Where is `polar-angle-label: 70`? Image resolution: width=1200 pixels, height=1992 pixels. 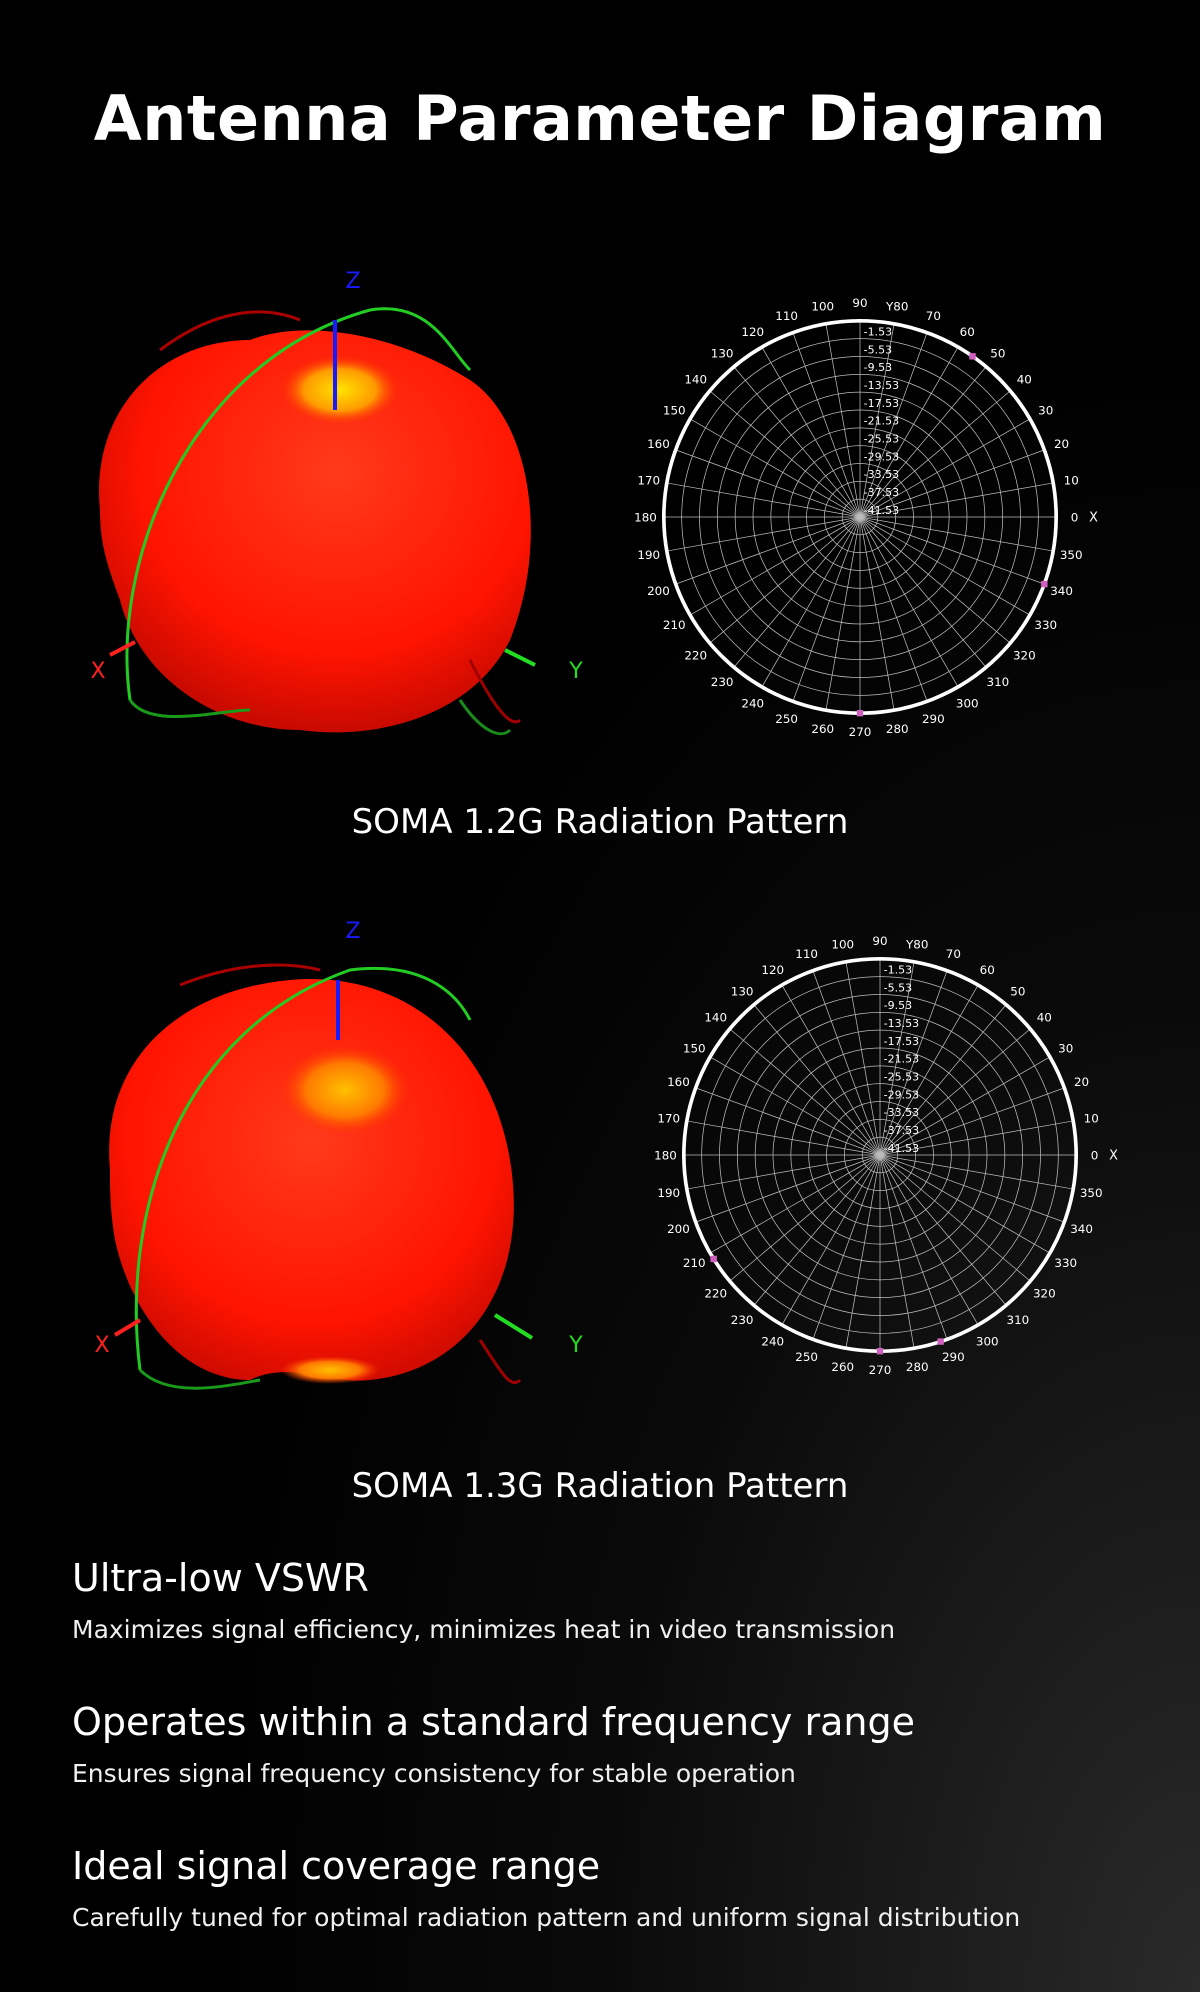
polar-angle-label: 70 is located at coordinates (953, 954).